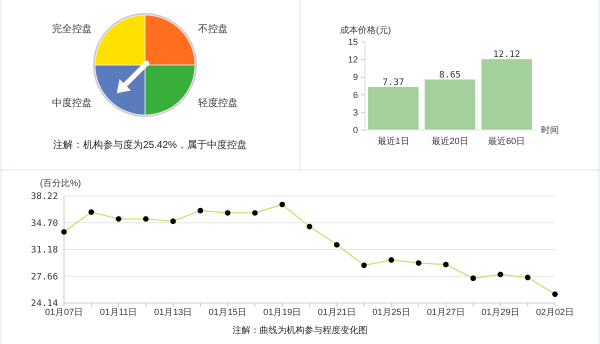 This screenshot has height=344, width=600. I want to click on data-label: 8.65, so click(450, 75).